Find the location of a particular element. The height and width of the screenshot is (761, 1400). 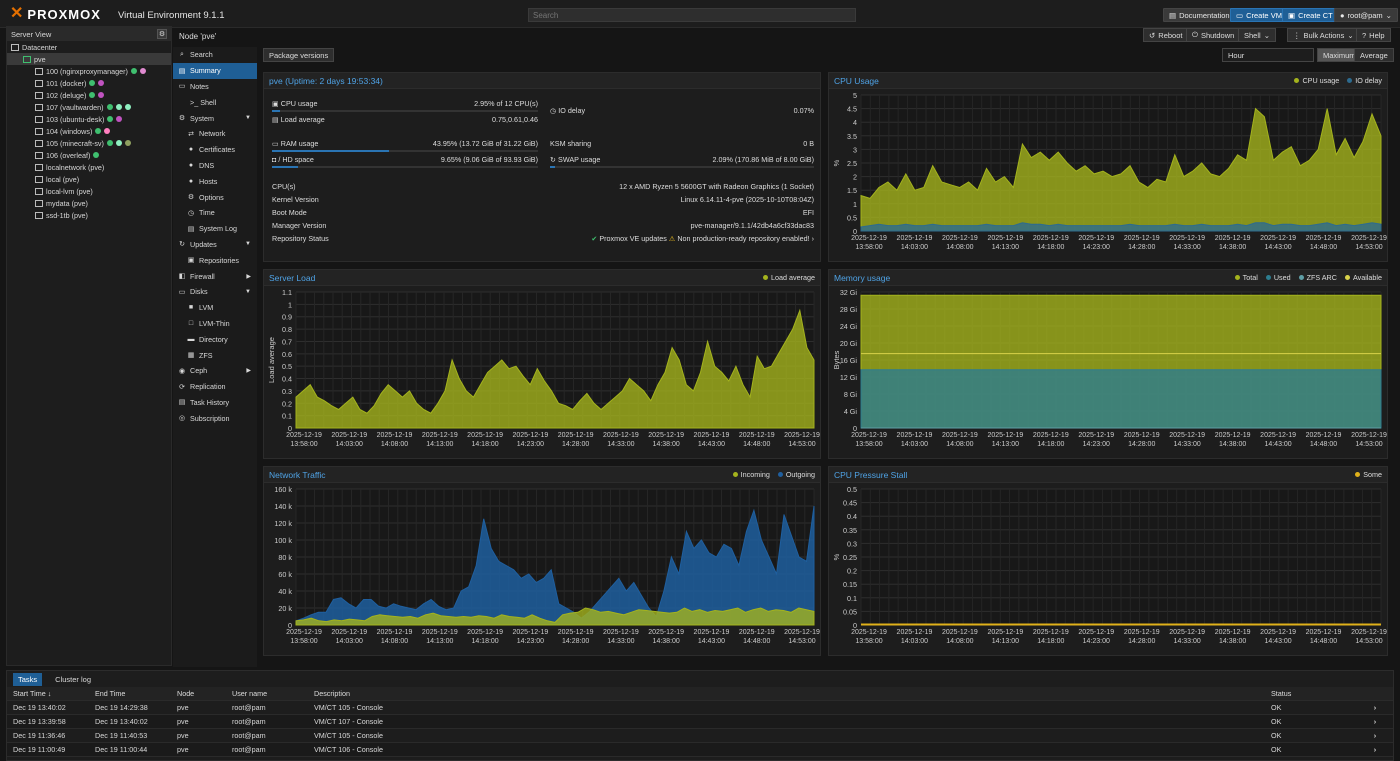

x-tick-label: 14:48:00 is located at coordinates (756, 444).